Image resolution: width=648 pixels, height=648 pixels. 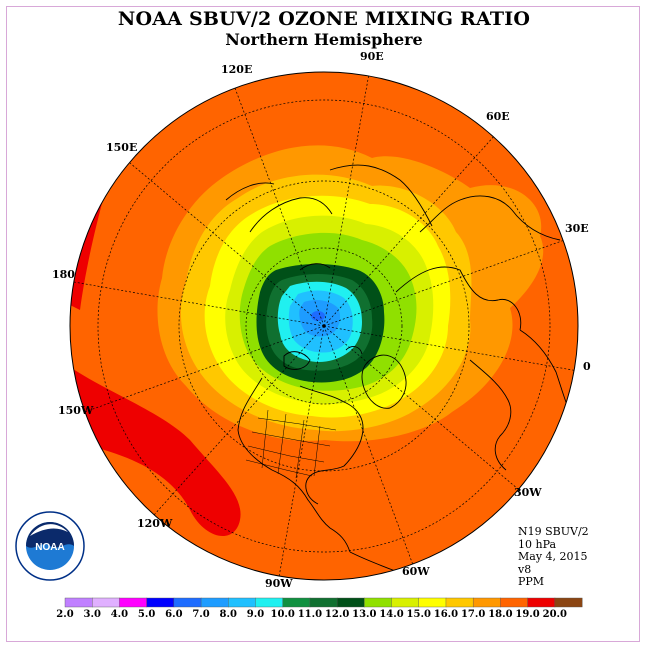 What do you see at coordinates (155, 523) in the screenshot?
I see `lon-label-120w: 120W` at bounding box center [155, 523].